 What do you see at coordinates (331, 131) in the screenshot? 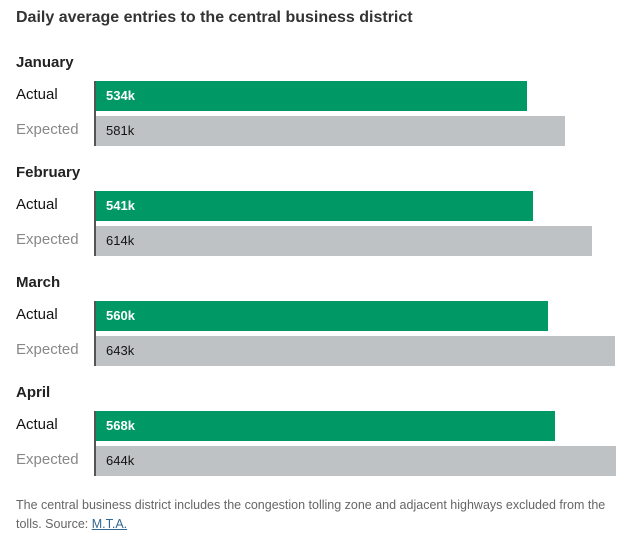
I see `bar-expected-january: 581k` at bounding box center [331, 131].